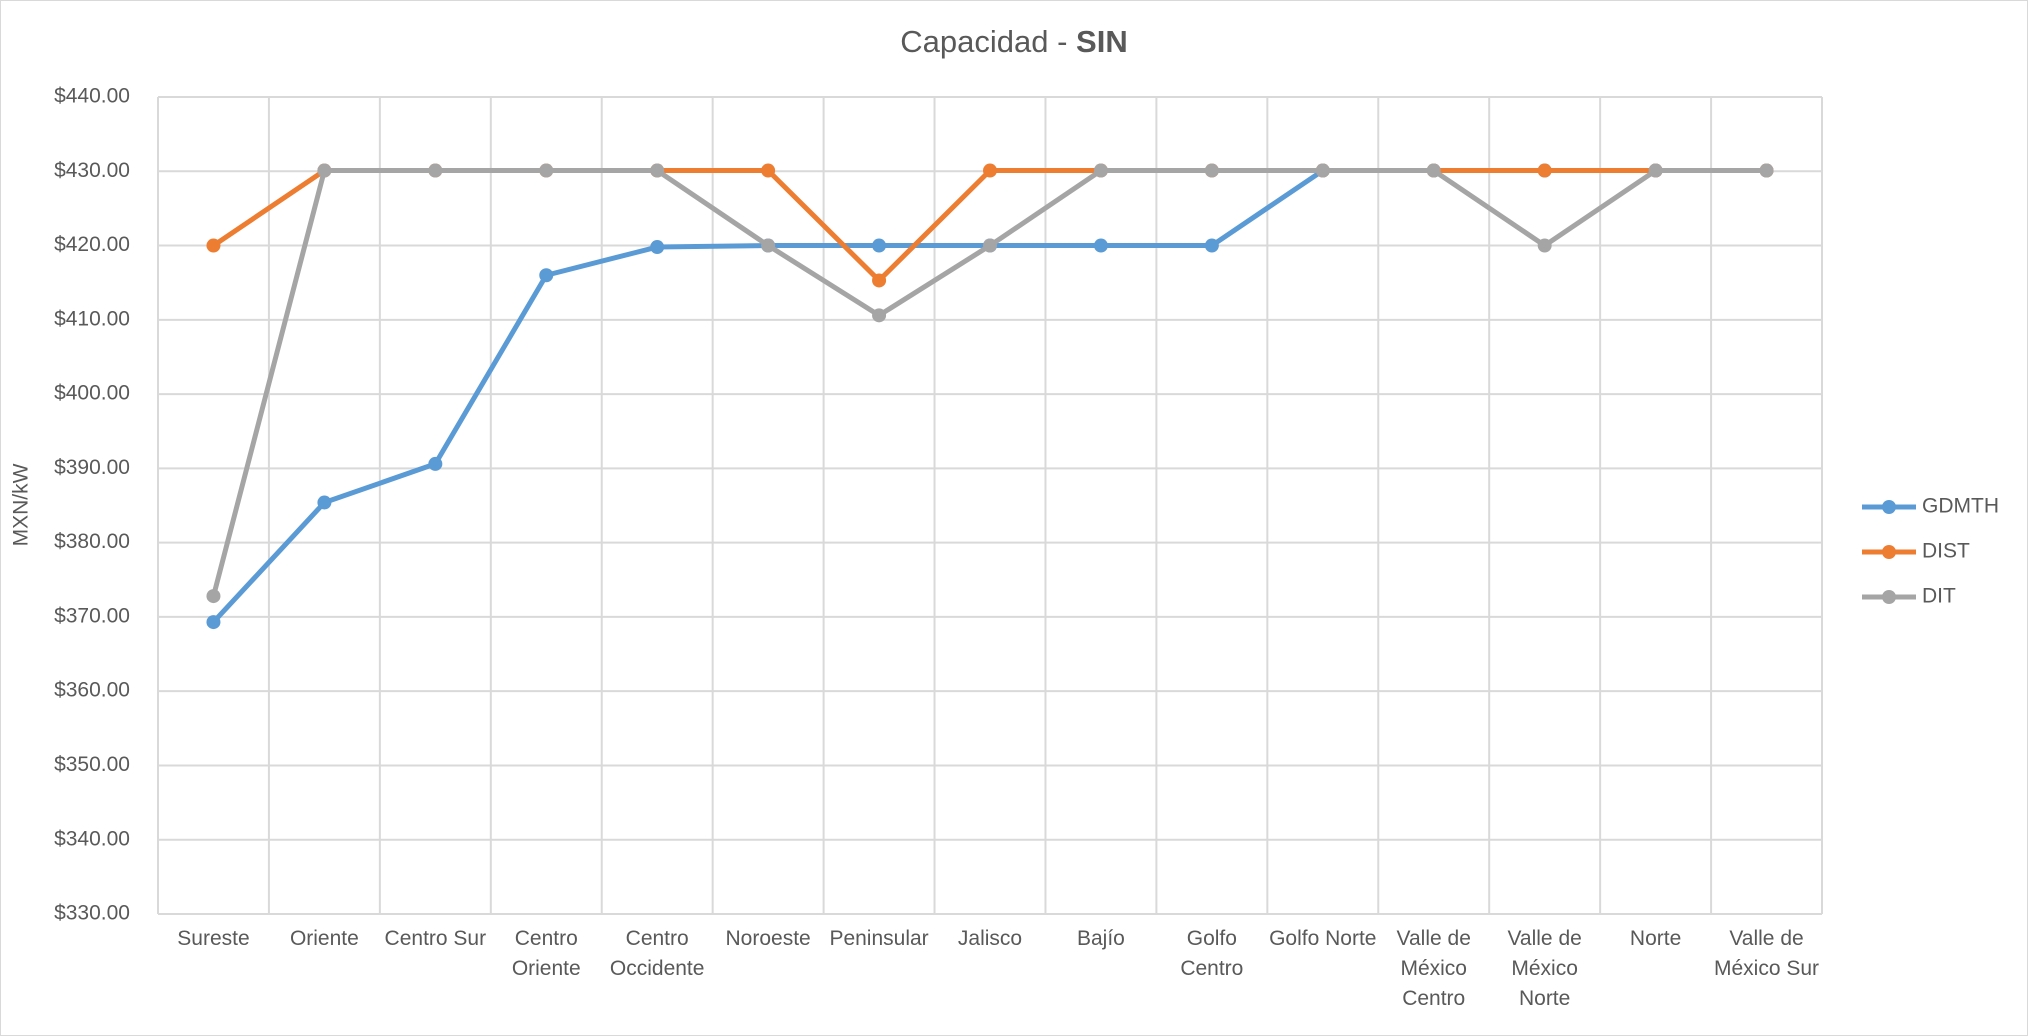 This screenshot has height=1036, width=2028. Describe the element at coordinates (92, 541) in the screenshot. I see `y-tick-label: $380.00` at that location.